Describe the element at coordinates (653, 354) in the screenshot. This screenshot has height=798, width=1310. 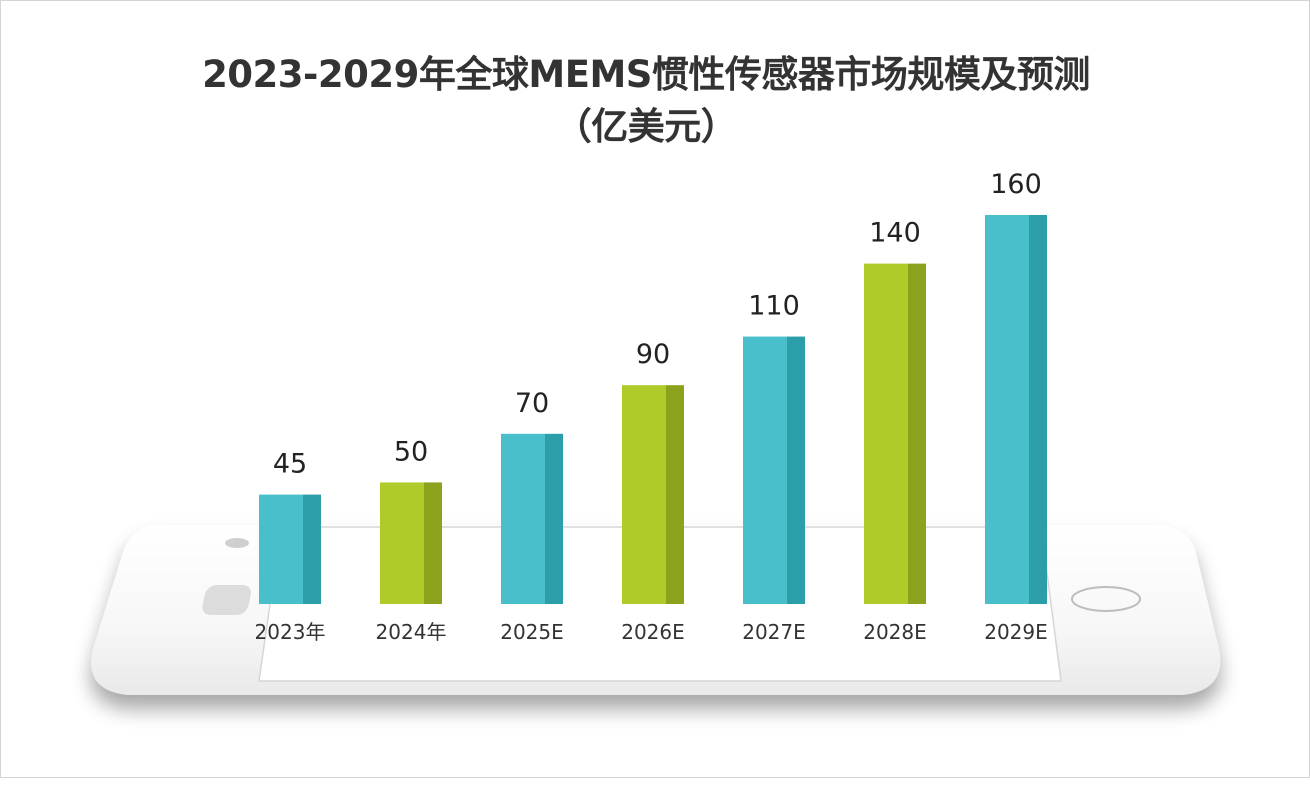
I see `value-label-2026E: 90` at that location.